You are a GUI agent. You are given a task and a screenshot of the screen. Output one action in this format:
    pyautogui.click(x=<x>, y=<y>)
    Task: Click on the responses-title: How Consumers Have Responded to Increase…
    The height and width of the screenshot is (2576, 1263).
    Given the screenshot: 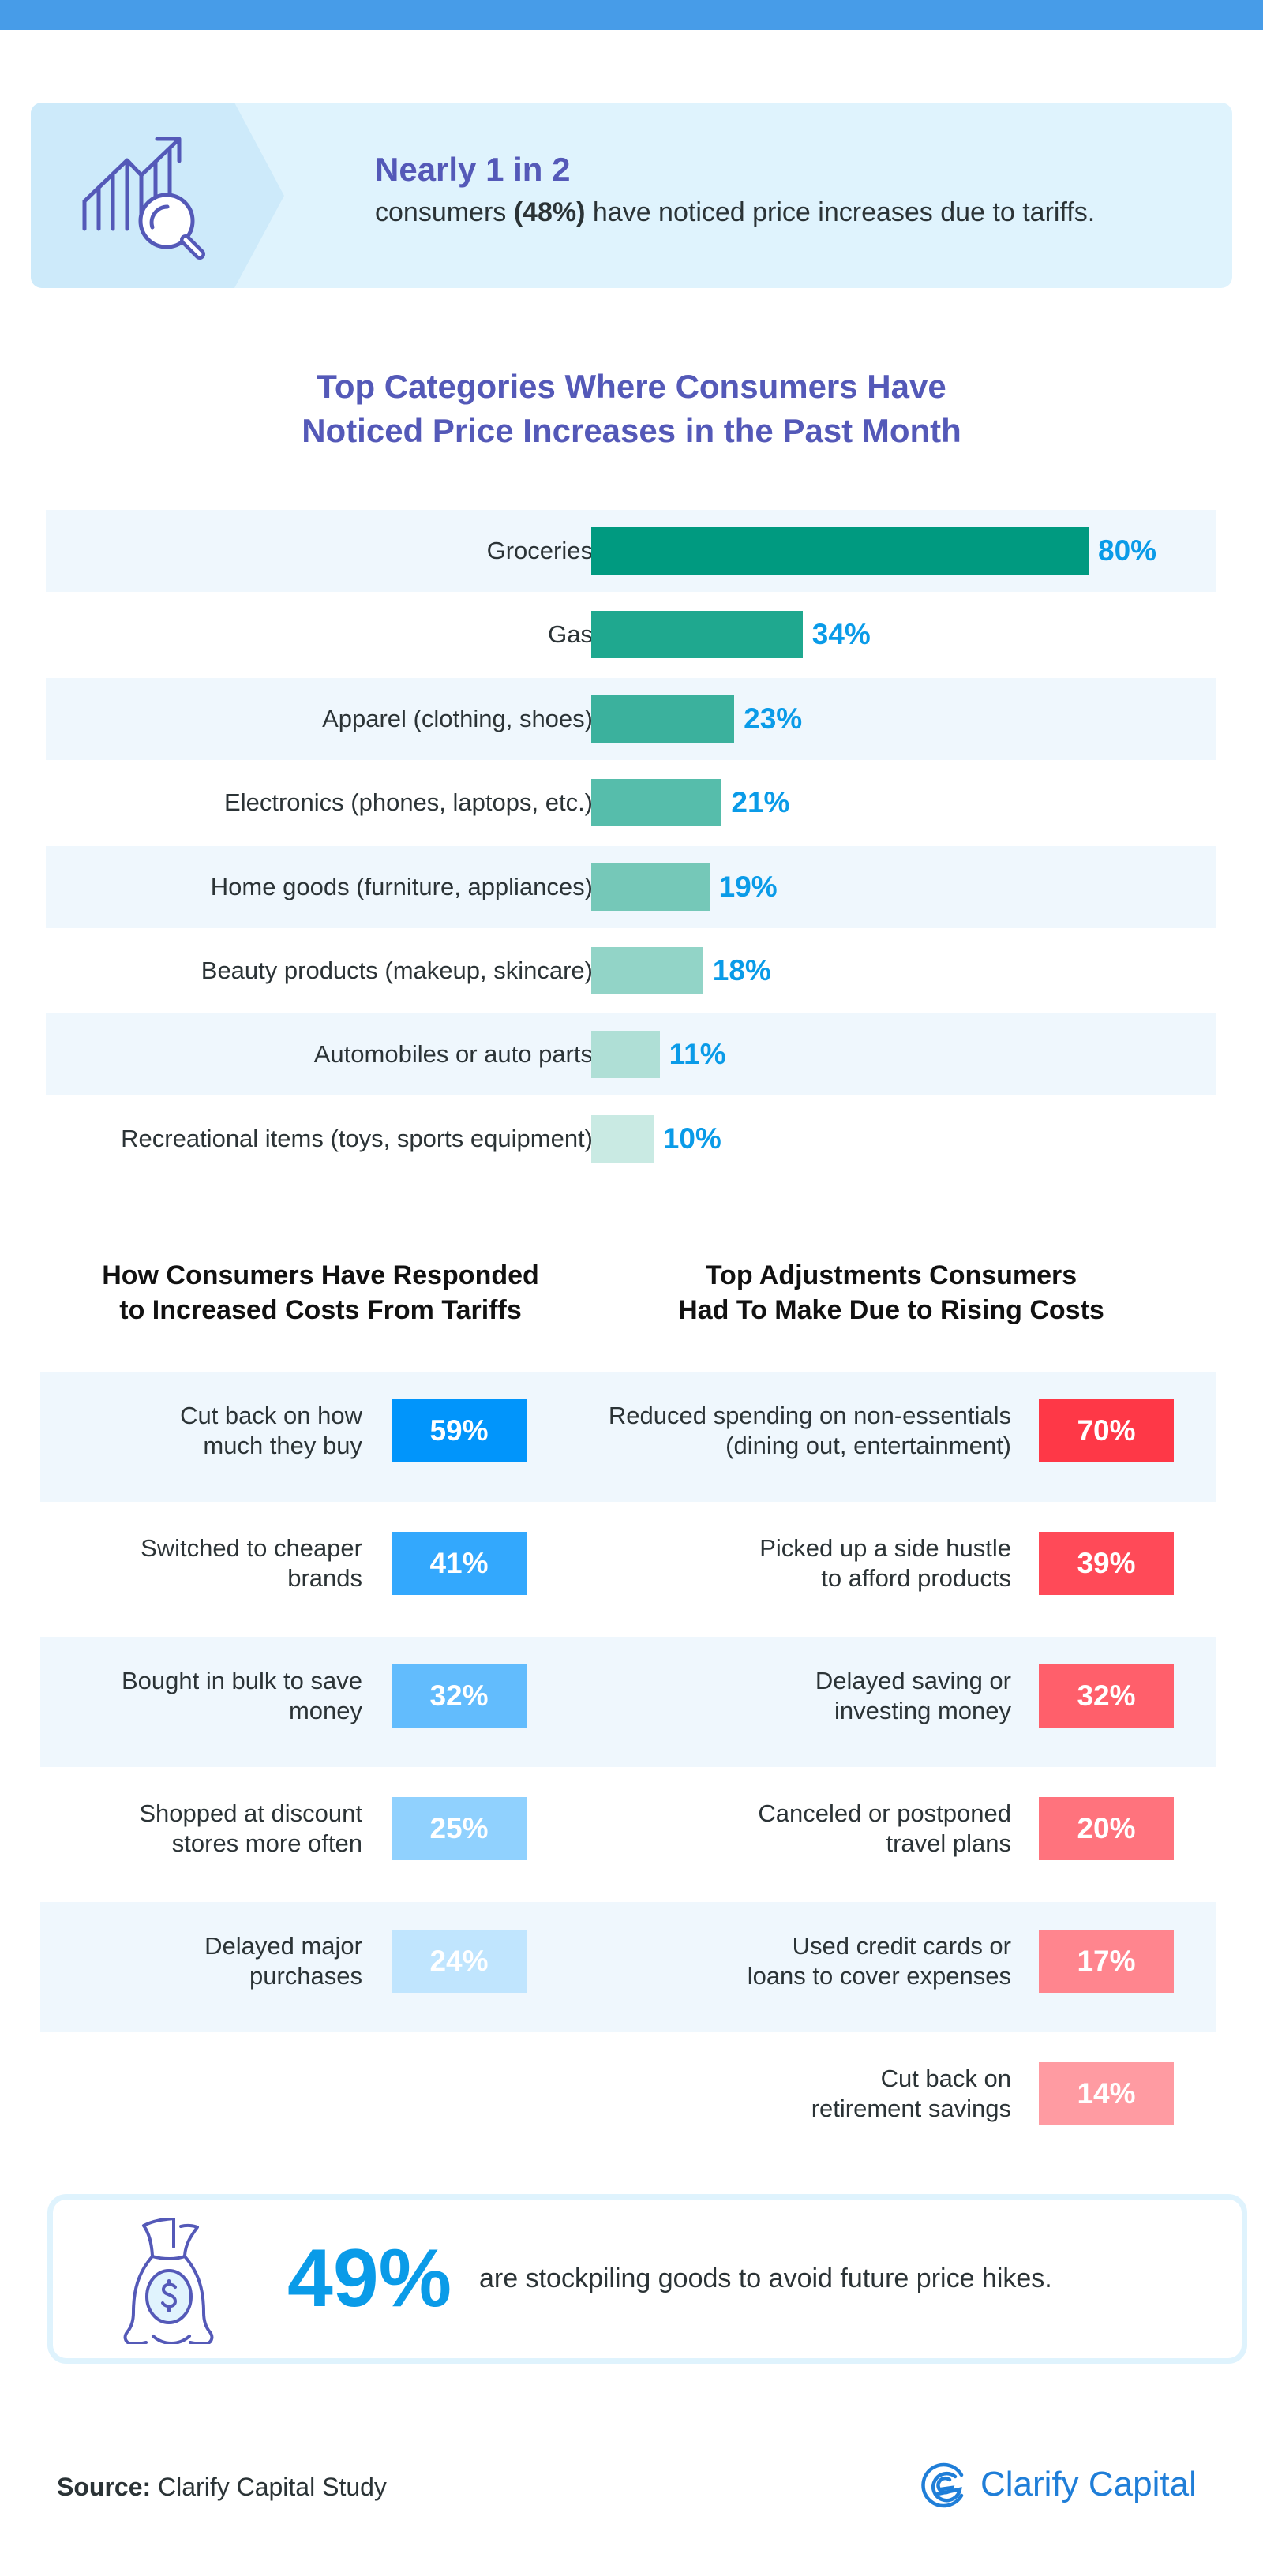 What is the action you would take?
    pyautogui.click(x=320, y=1292)
    